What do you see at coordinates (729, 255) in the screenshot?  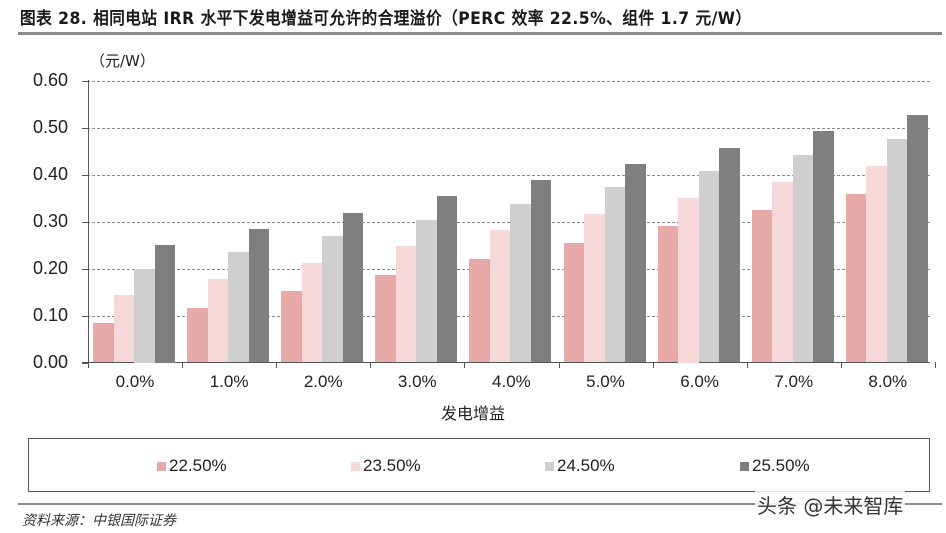 I see `bar-25-50pct-6-0pct` at bounding box center [729, 255].